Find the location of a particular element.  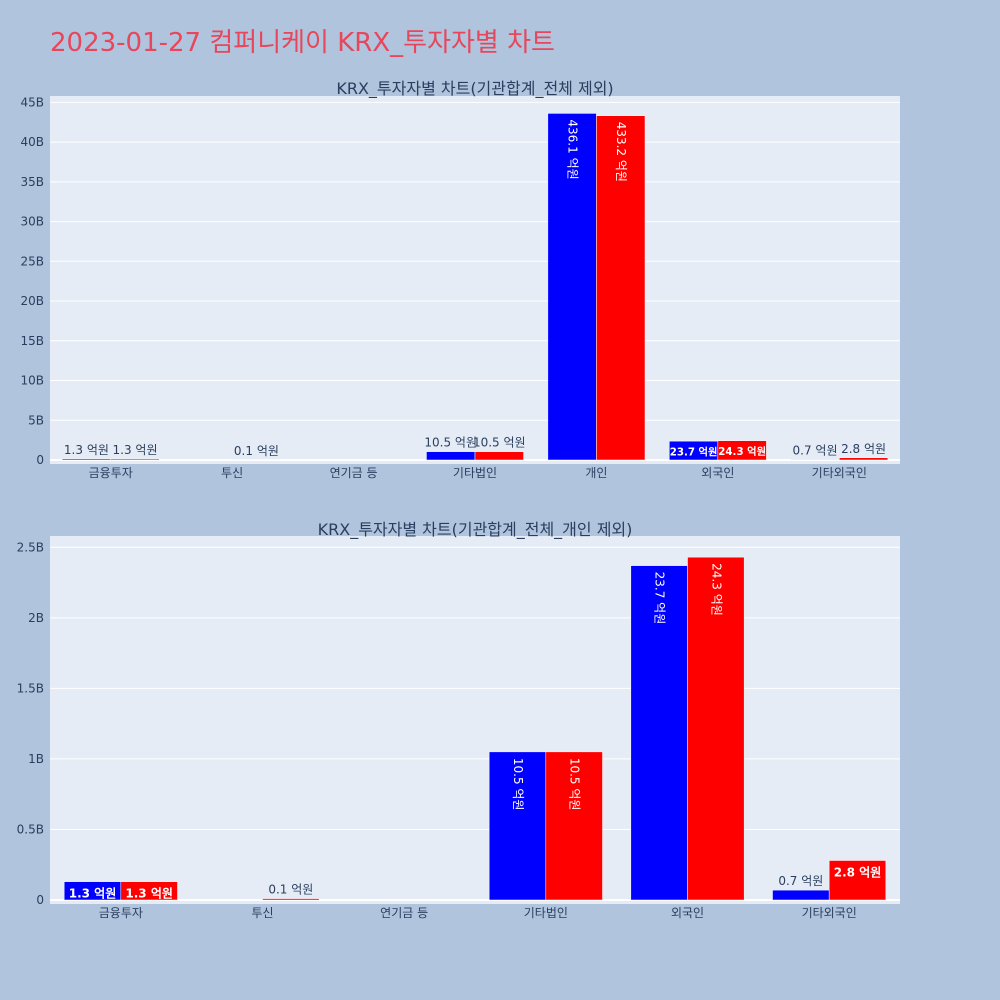

y-tick-label: 40B is located at coordinates (32, 142).